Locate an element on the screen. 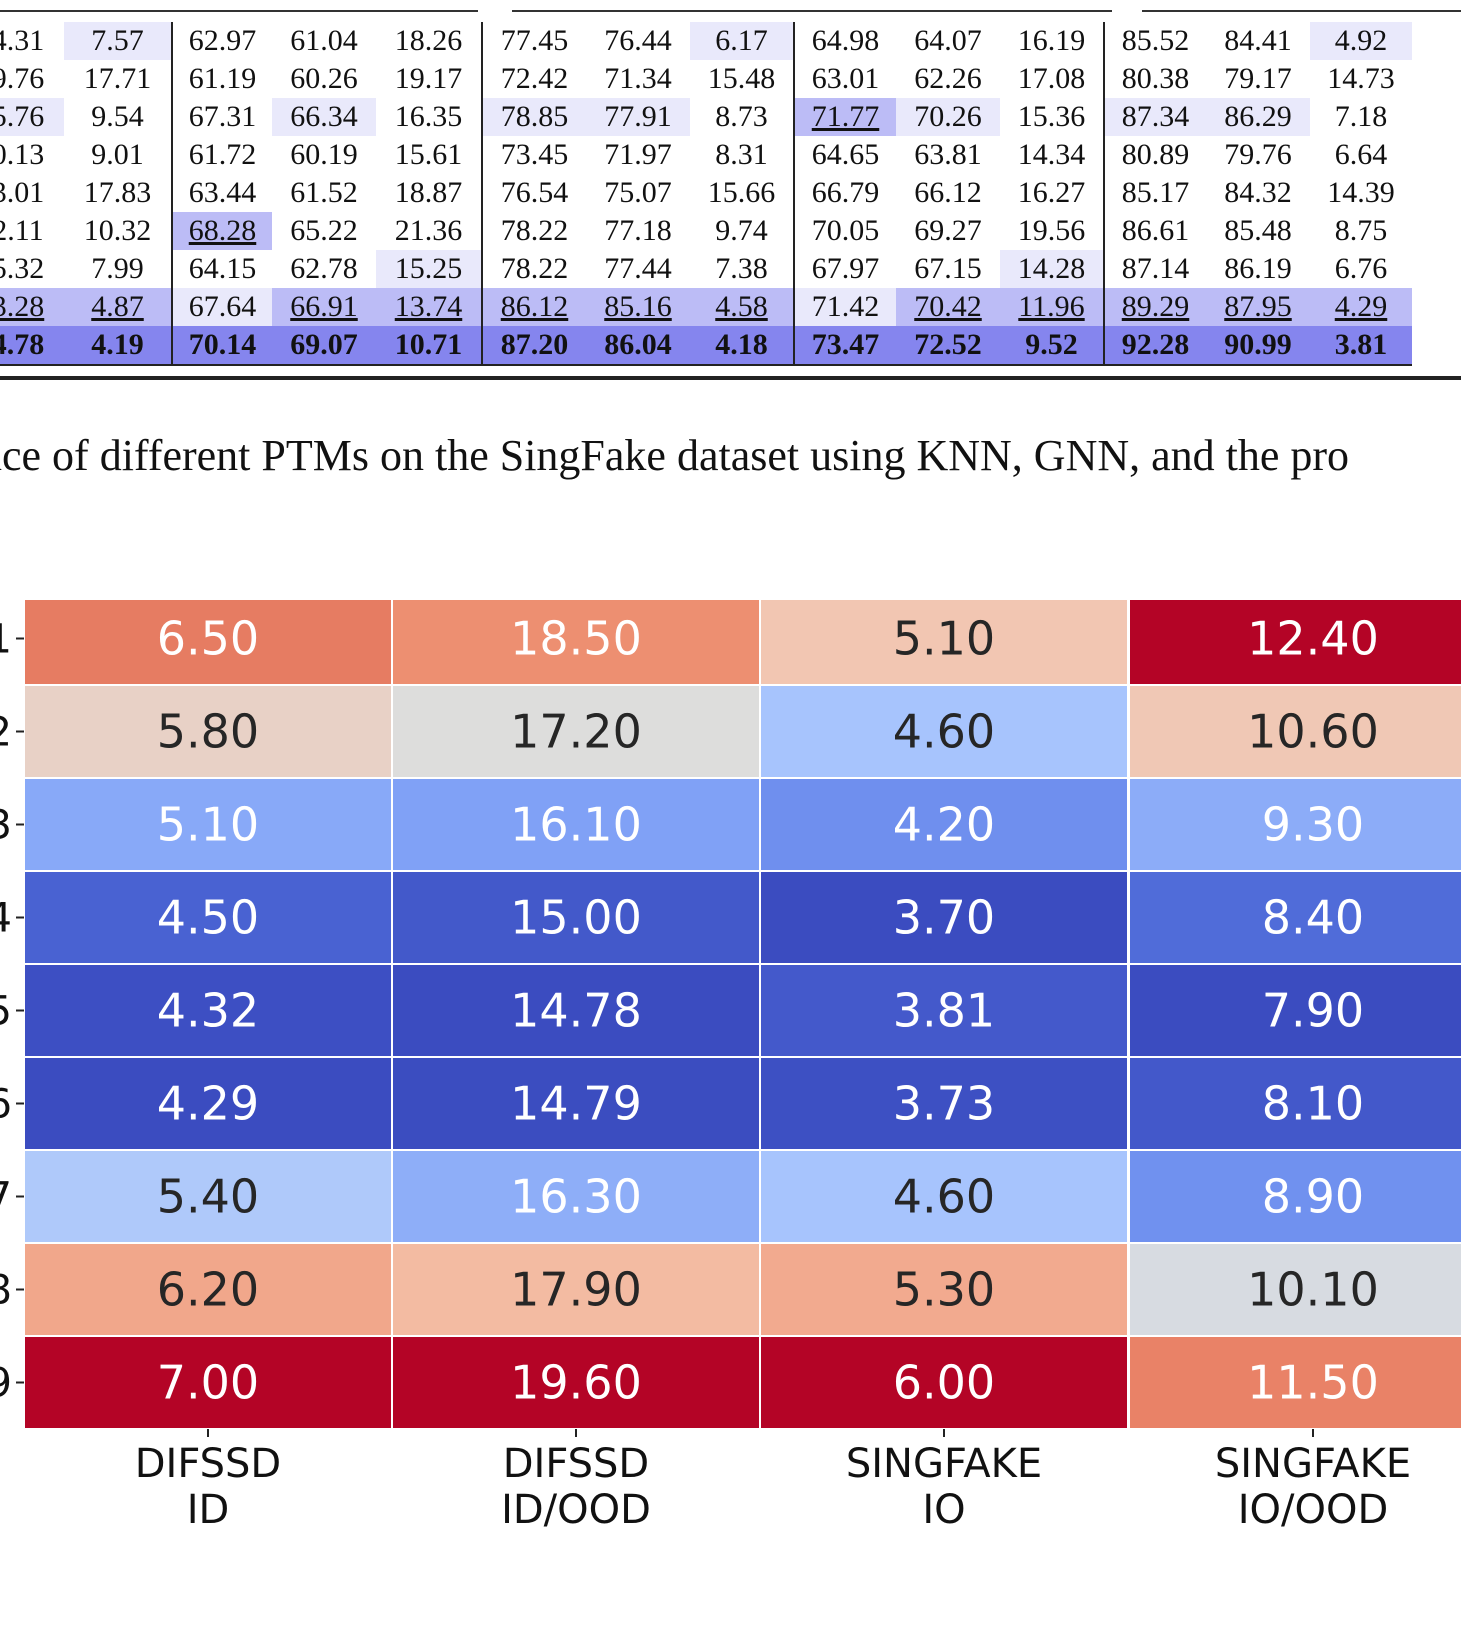  table-cell: 14.34 is located at coordinates (1051, 154).